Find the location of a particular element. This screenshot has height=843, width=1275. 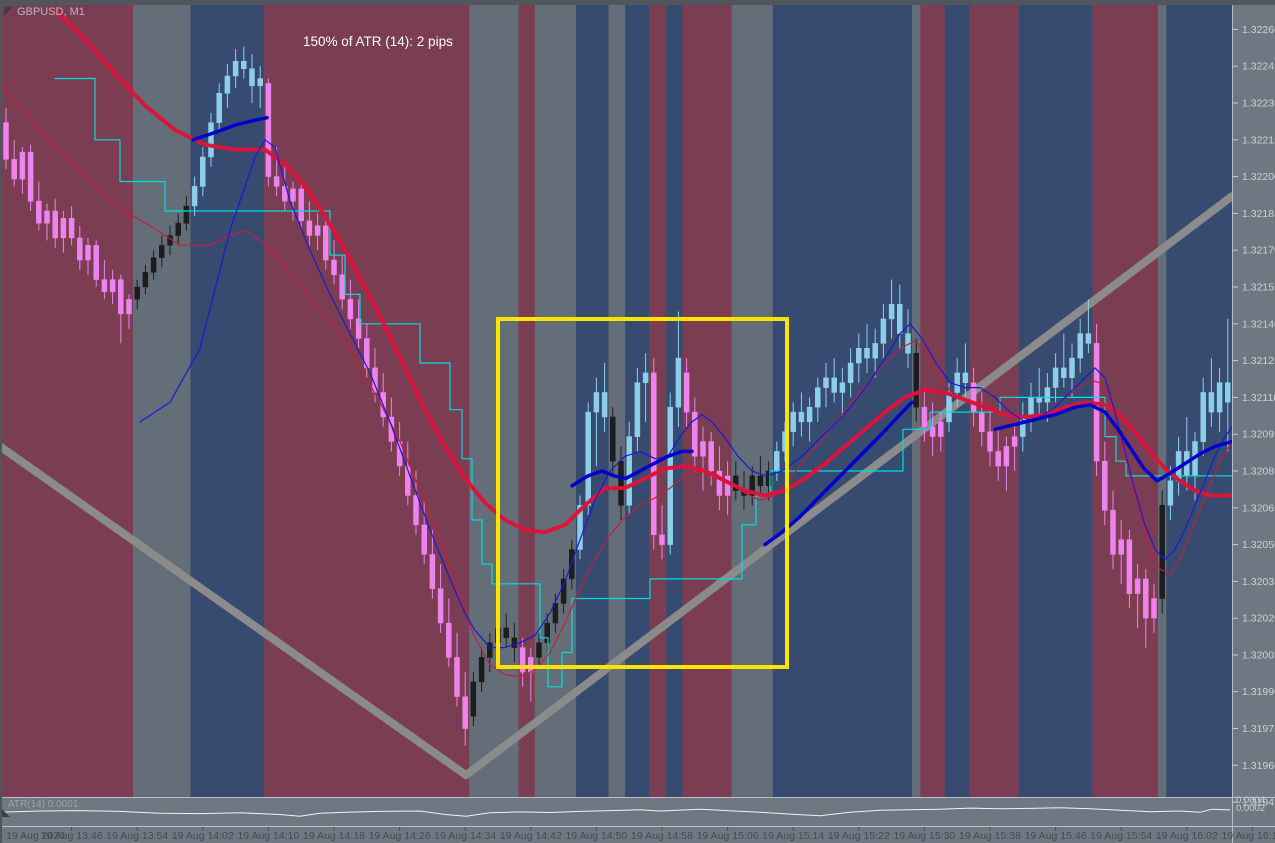

time-axis-label: 19 Aug 15:22 is located at coordinates (859, 836).